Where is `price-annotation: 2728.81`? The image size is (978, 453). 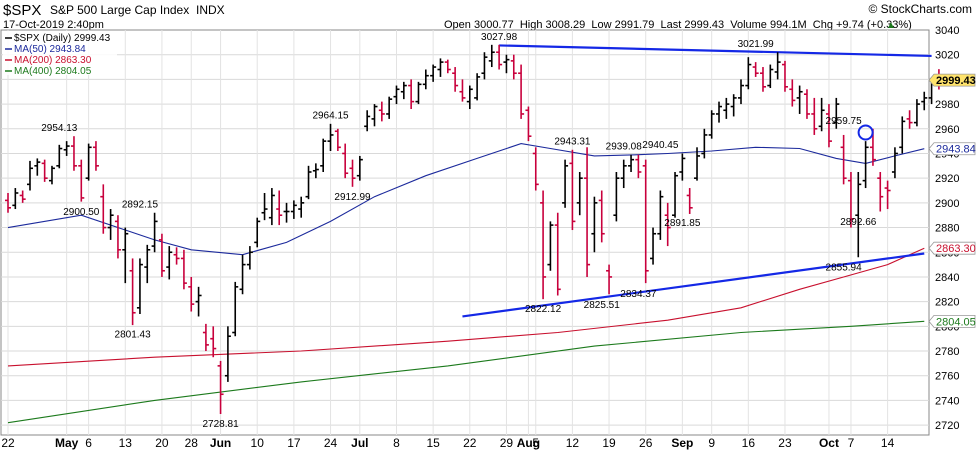
price-annotation: 2728.81 is located at coordinates (220, 424).